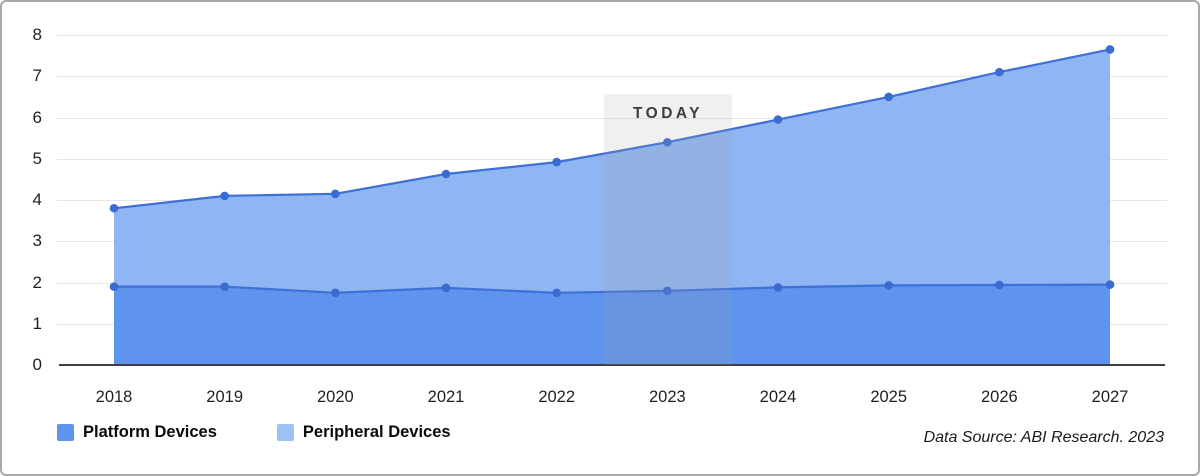 The image size is (1200, 476). Describe the element at coordinates (37, 158) in the screenshot. I see `y-tick-label-5: 5` at that location.